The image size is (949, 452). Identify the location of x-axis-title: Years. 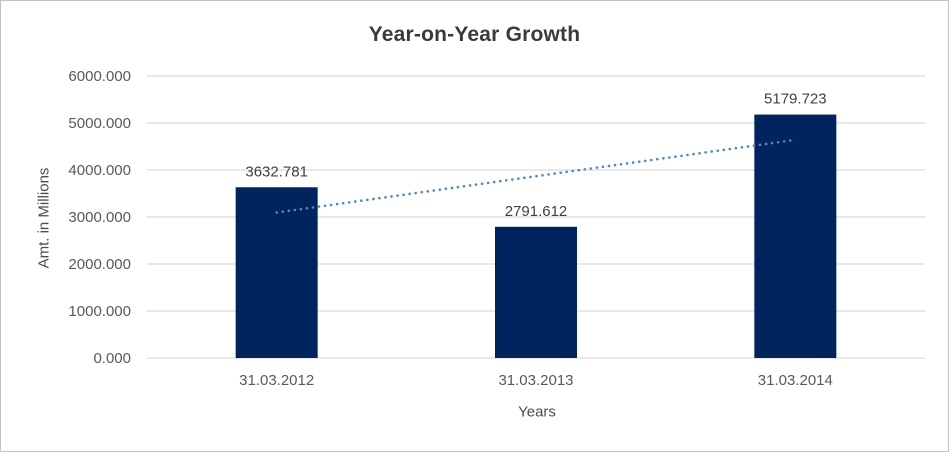
(537, 412).